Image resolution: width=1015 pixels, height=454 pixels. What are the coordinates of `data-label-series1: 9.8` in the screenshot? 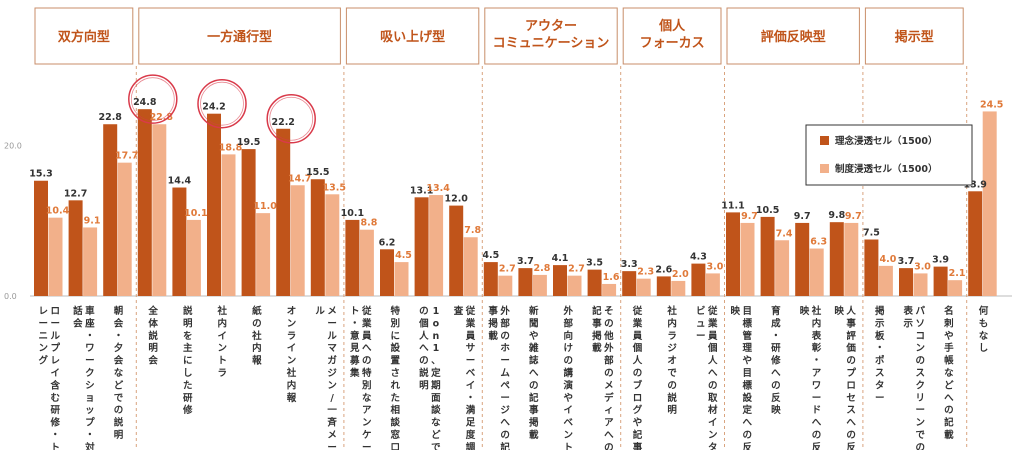 It's located at (836, 215).